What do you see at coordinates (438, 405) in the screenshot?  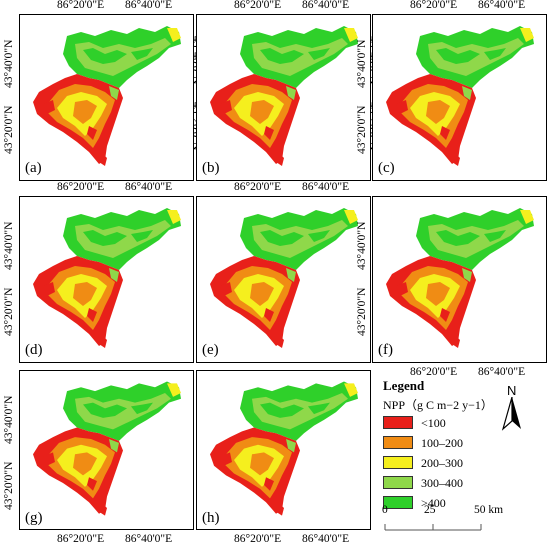 I see `legend-unit: NPP（g C m−2 y−1）` at bounding box center [438, 405].